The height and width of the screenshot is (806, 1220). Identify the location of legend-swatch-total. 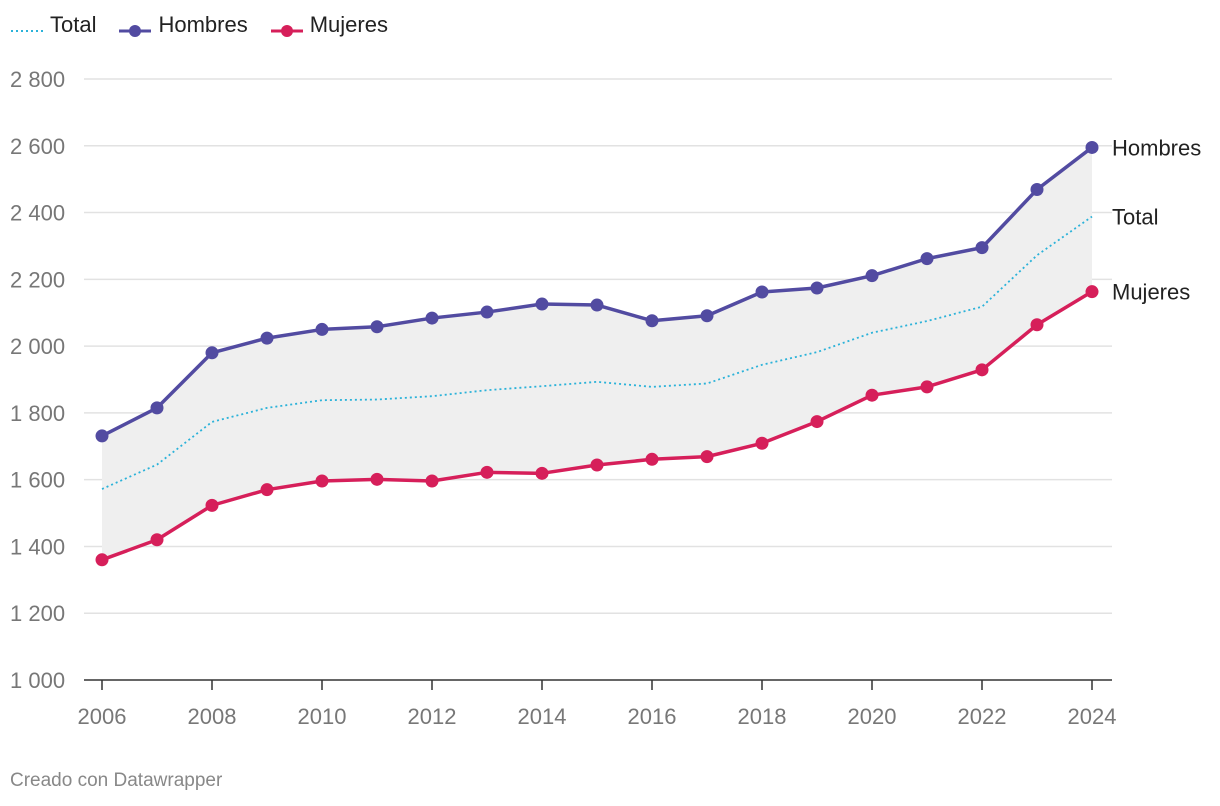
(27, 25).